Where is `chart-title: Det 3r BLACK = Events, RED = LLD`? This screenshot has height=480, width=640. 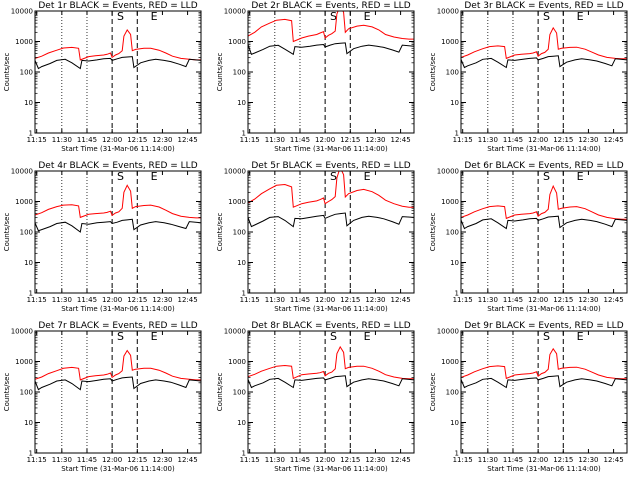 chart-title: Det 3r BLACK = Events, RED = LLD is located at coordinates (543, 6).